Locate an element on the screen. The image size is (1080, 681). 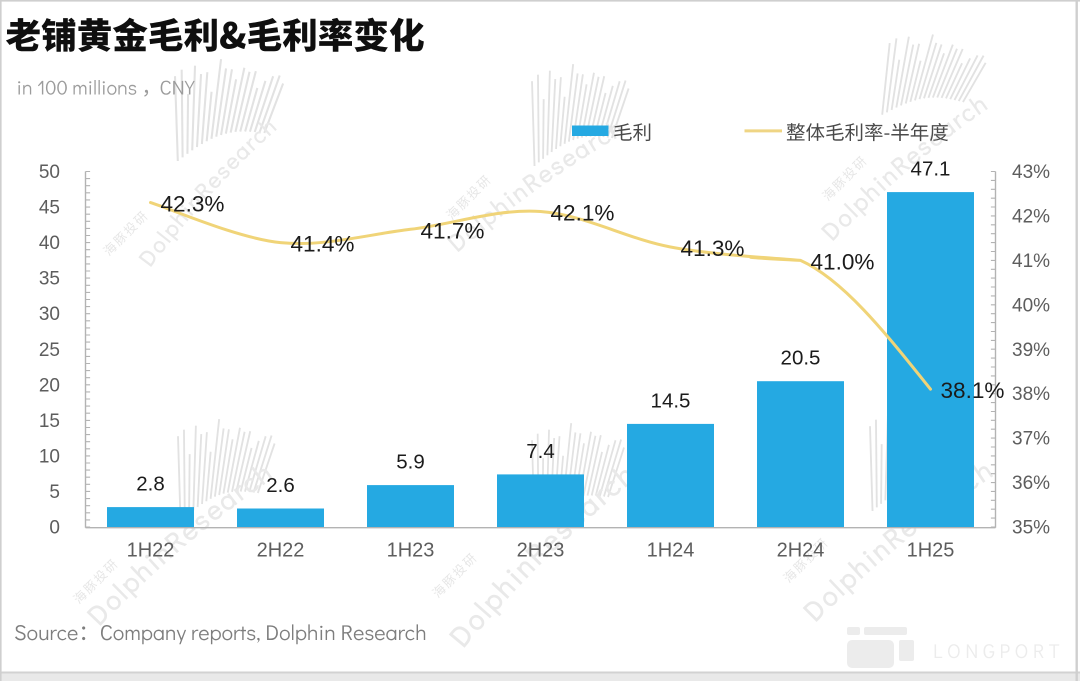
svg-text: 42% is located at coordinates (1031, 216).